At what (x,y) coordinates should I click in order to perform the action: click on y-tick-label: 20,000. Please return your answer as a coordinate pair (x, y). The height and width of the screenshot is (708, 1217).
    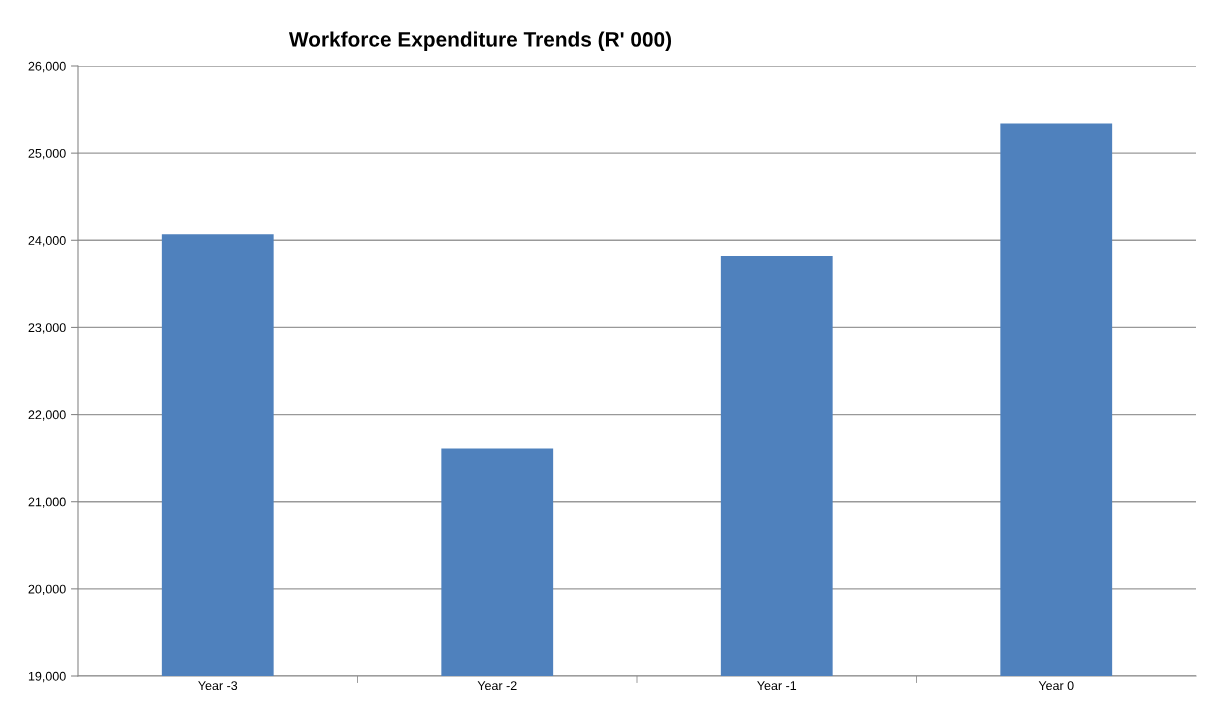
    Looking at the image, I should click on (47, 589).